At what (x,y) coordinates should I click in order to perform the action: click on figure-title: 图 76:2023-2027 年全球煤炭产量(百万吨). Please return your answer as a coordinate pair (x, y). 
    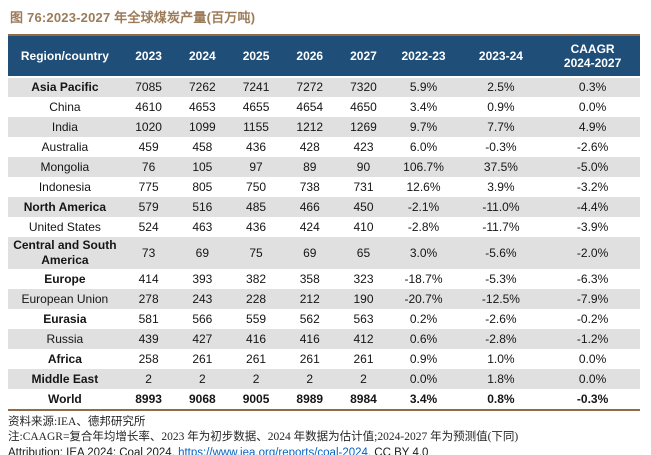
    Looking at the image, I should click on (133, 17).